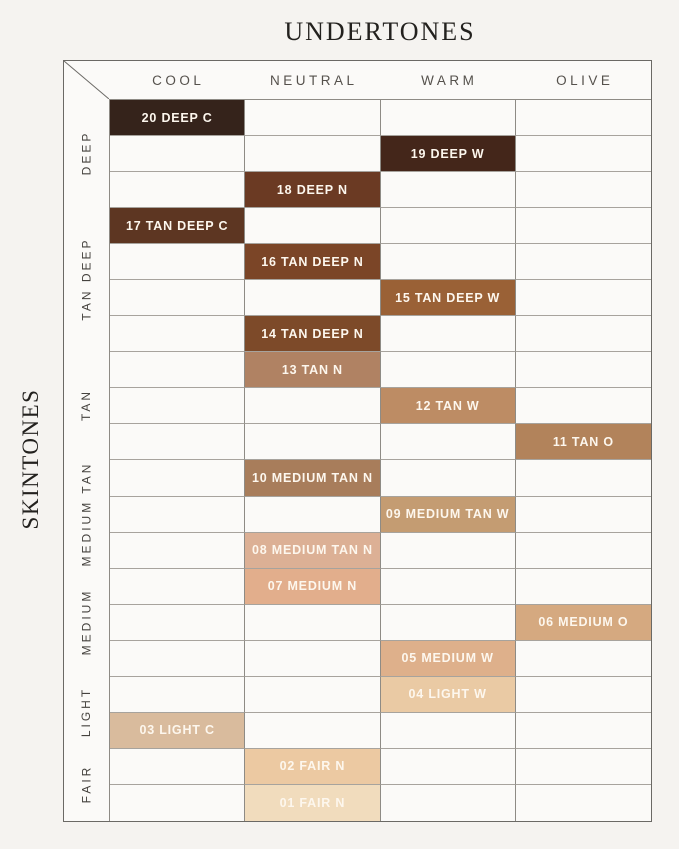 This screenshot has height=849, width=679. I want to click on group-cell-fair: FAIR, so click(86, 784).